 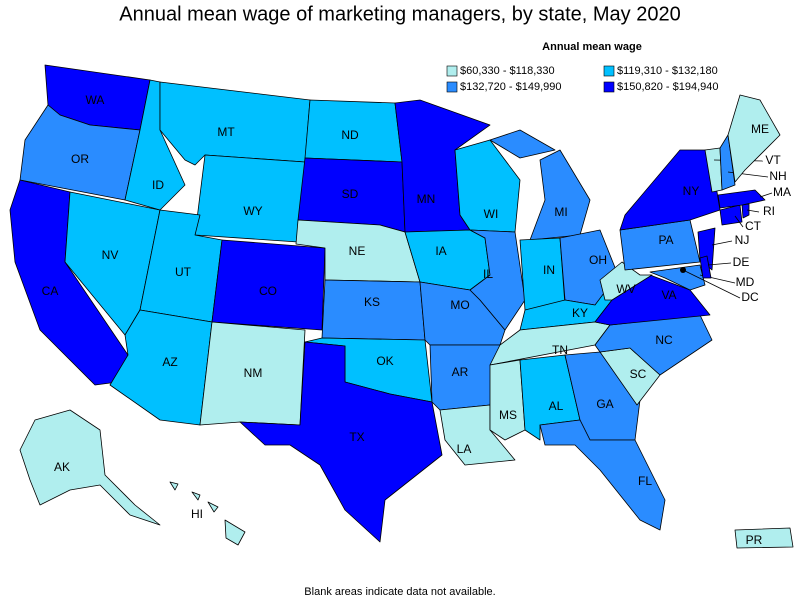 I want to click on state-label: NY, so click(x=691, y=191).